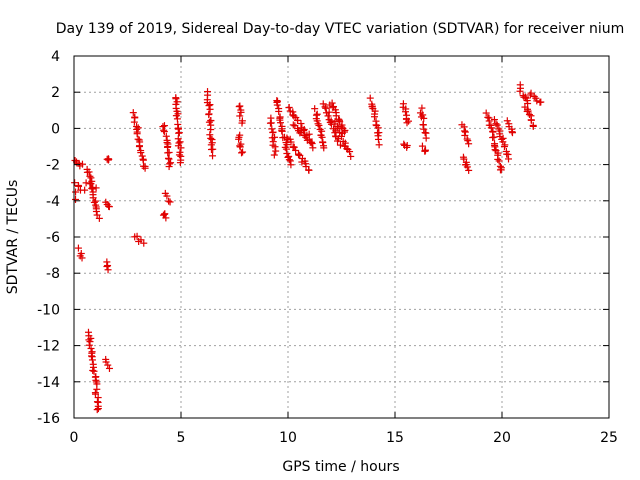 The image size is (640, 480). Describe the element at coordinates (340, 467) in the screenshot. I see `x-axis-title: GPS time / hours` at that location.